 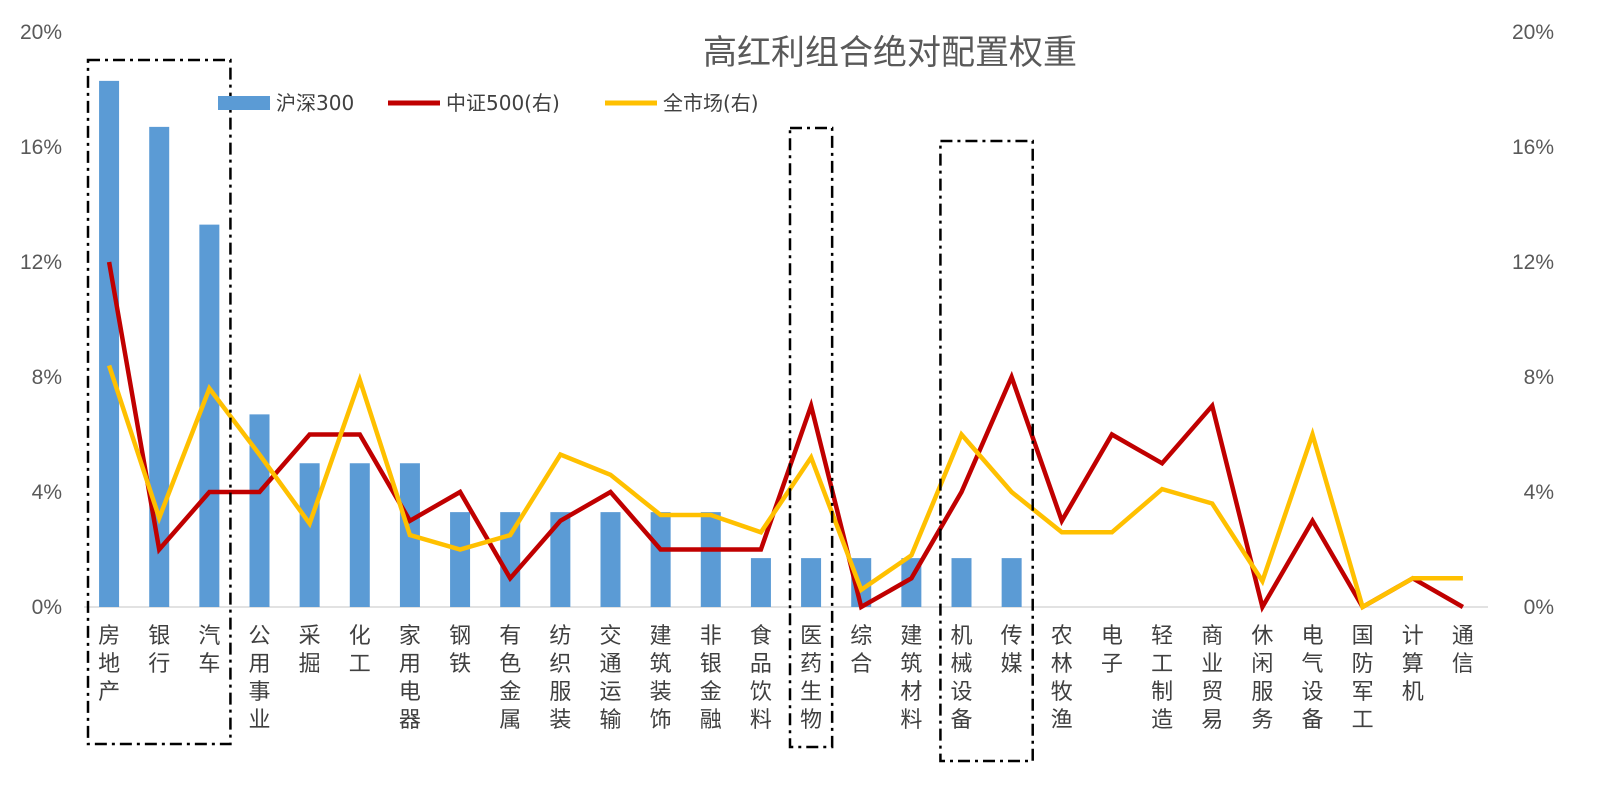 What do you see at coordinates (760, 582) in the screenshot?
I see `bar-食品饮料` at bounding box center [760, 582].